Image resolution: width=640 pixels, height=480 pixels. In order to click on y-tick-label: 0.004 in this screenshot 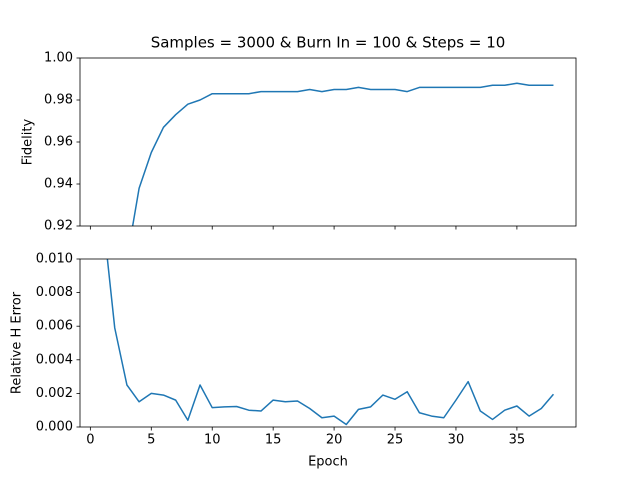, I will do `click(54, 359)`.